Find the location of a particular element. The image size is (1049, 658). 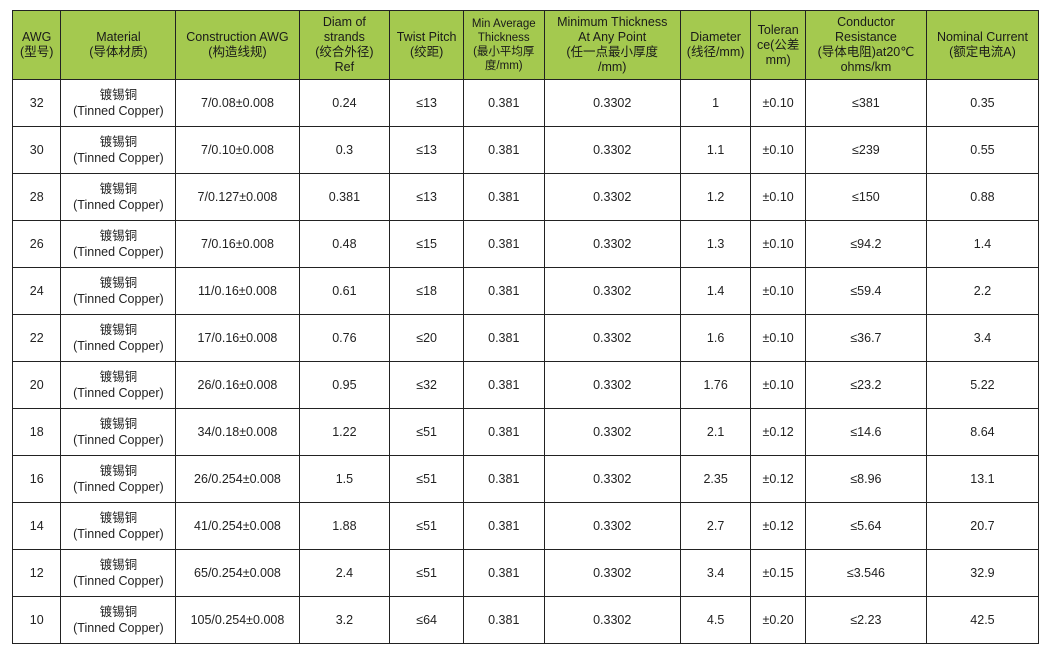

header-text-line: (绞距) is located at coordinates (426, 52).